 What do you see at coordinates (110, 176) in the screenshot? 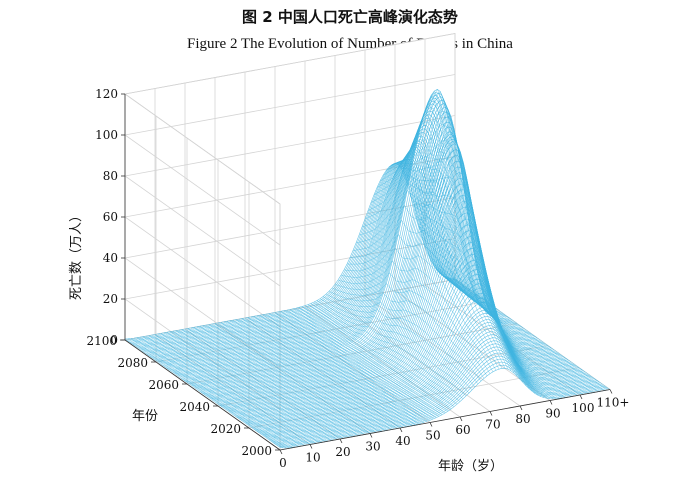
I see `z-tick-label: 80` at bounding box center [110, 176].